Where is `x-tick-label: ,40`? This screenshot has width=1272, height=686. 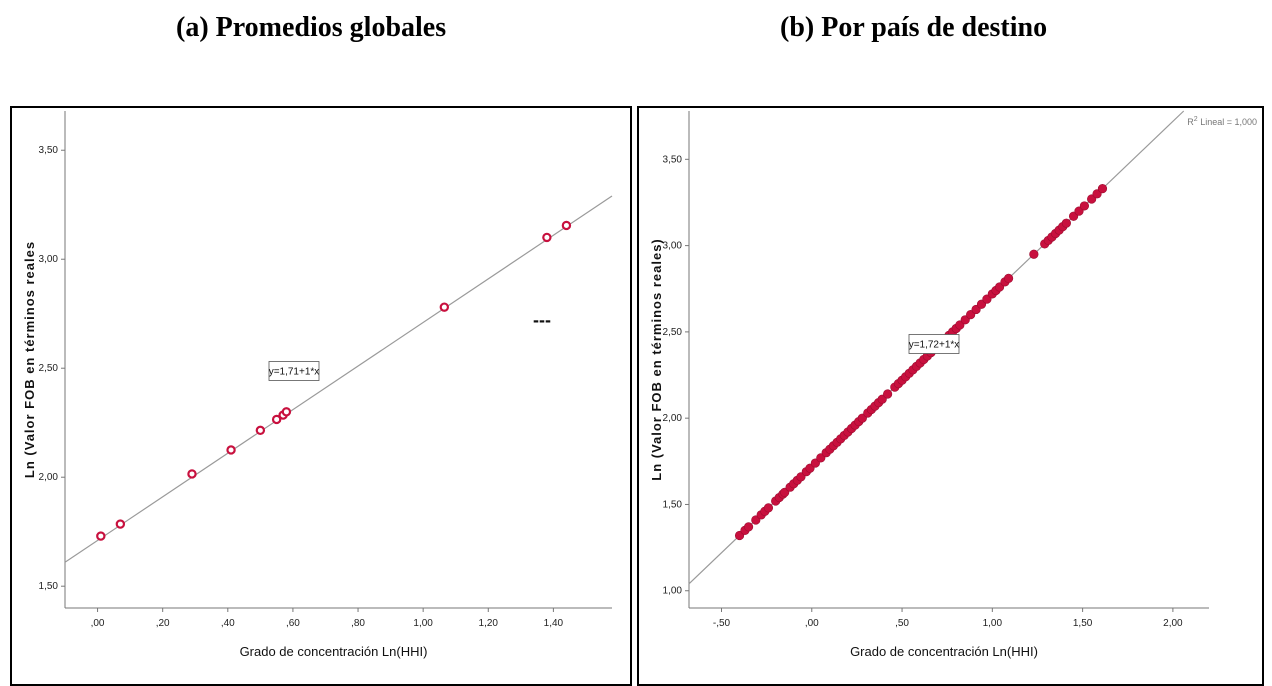
x-tick-label: ,40 is located at coordinates (228, 623).